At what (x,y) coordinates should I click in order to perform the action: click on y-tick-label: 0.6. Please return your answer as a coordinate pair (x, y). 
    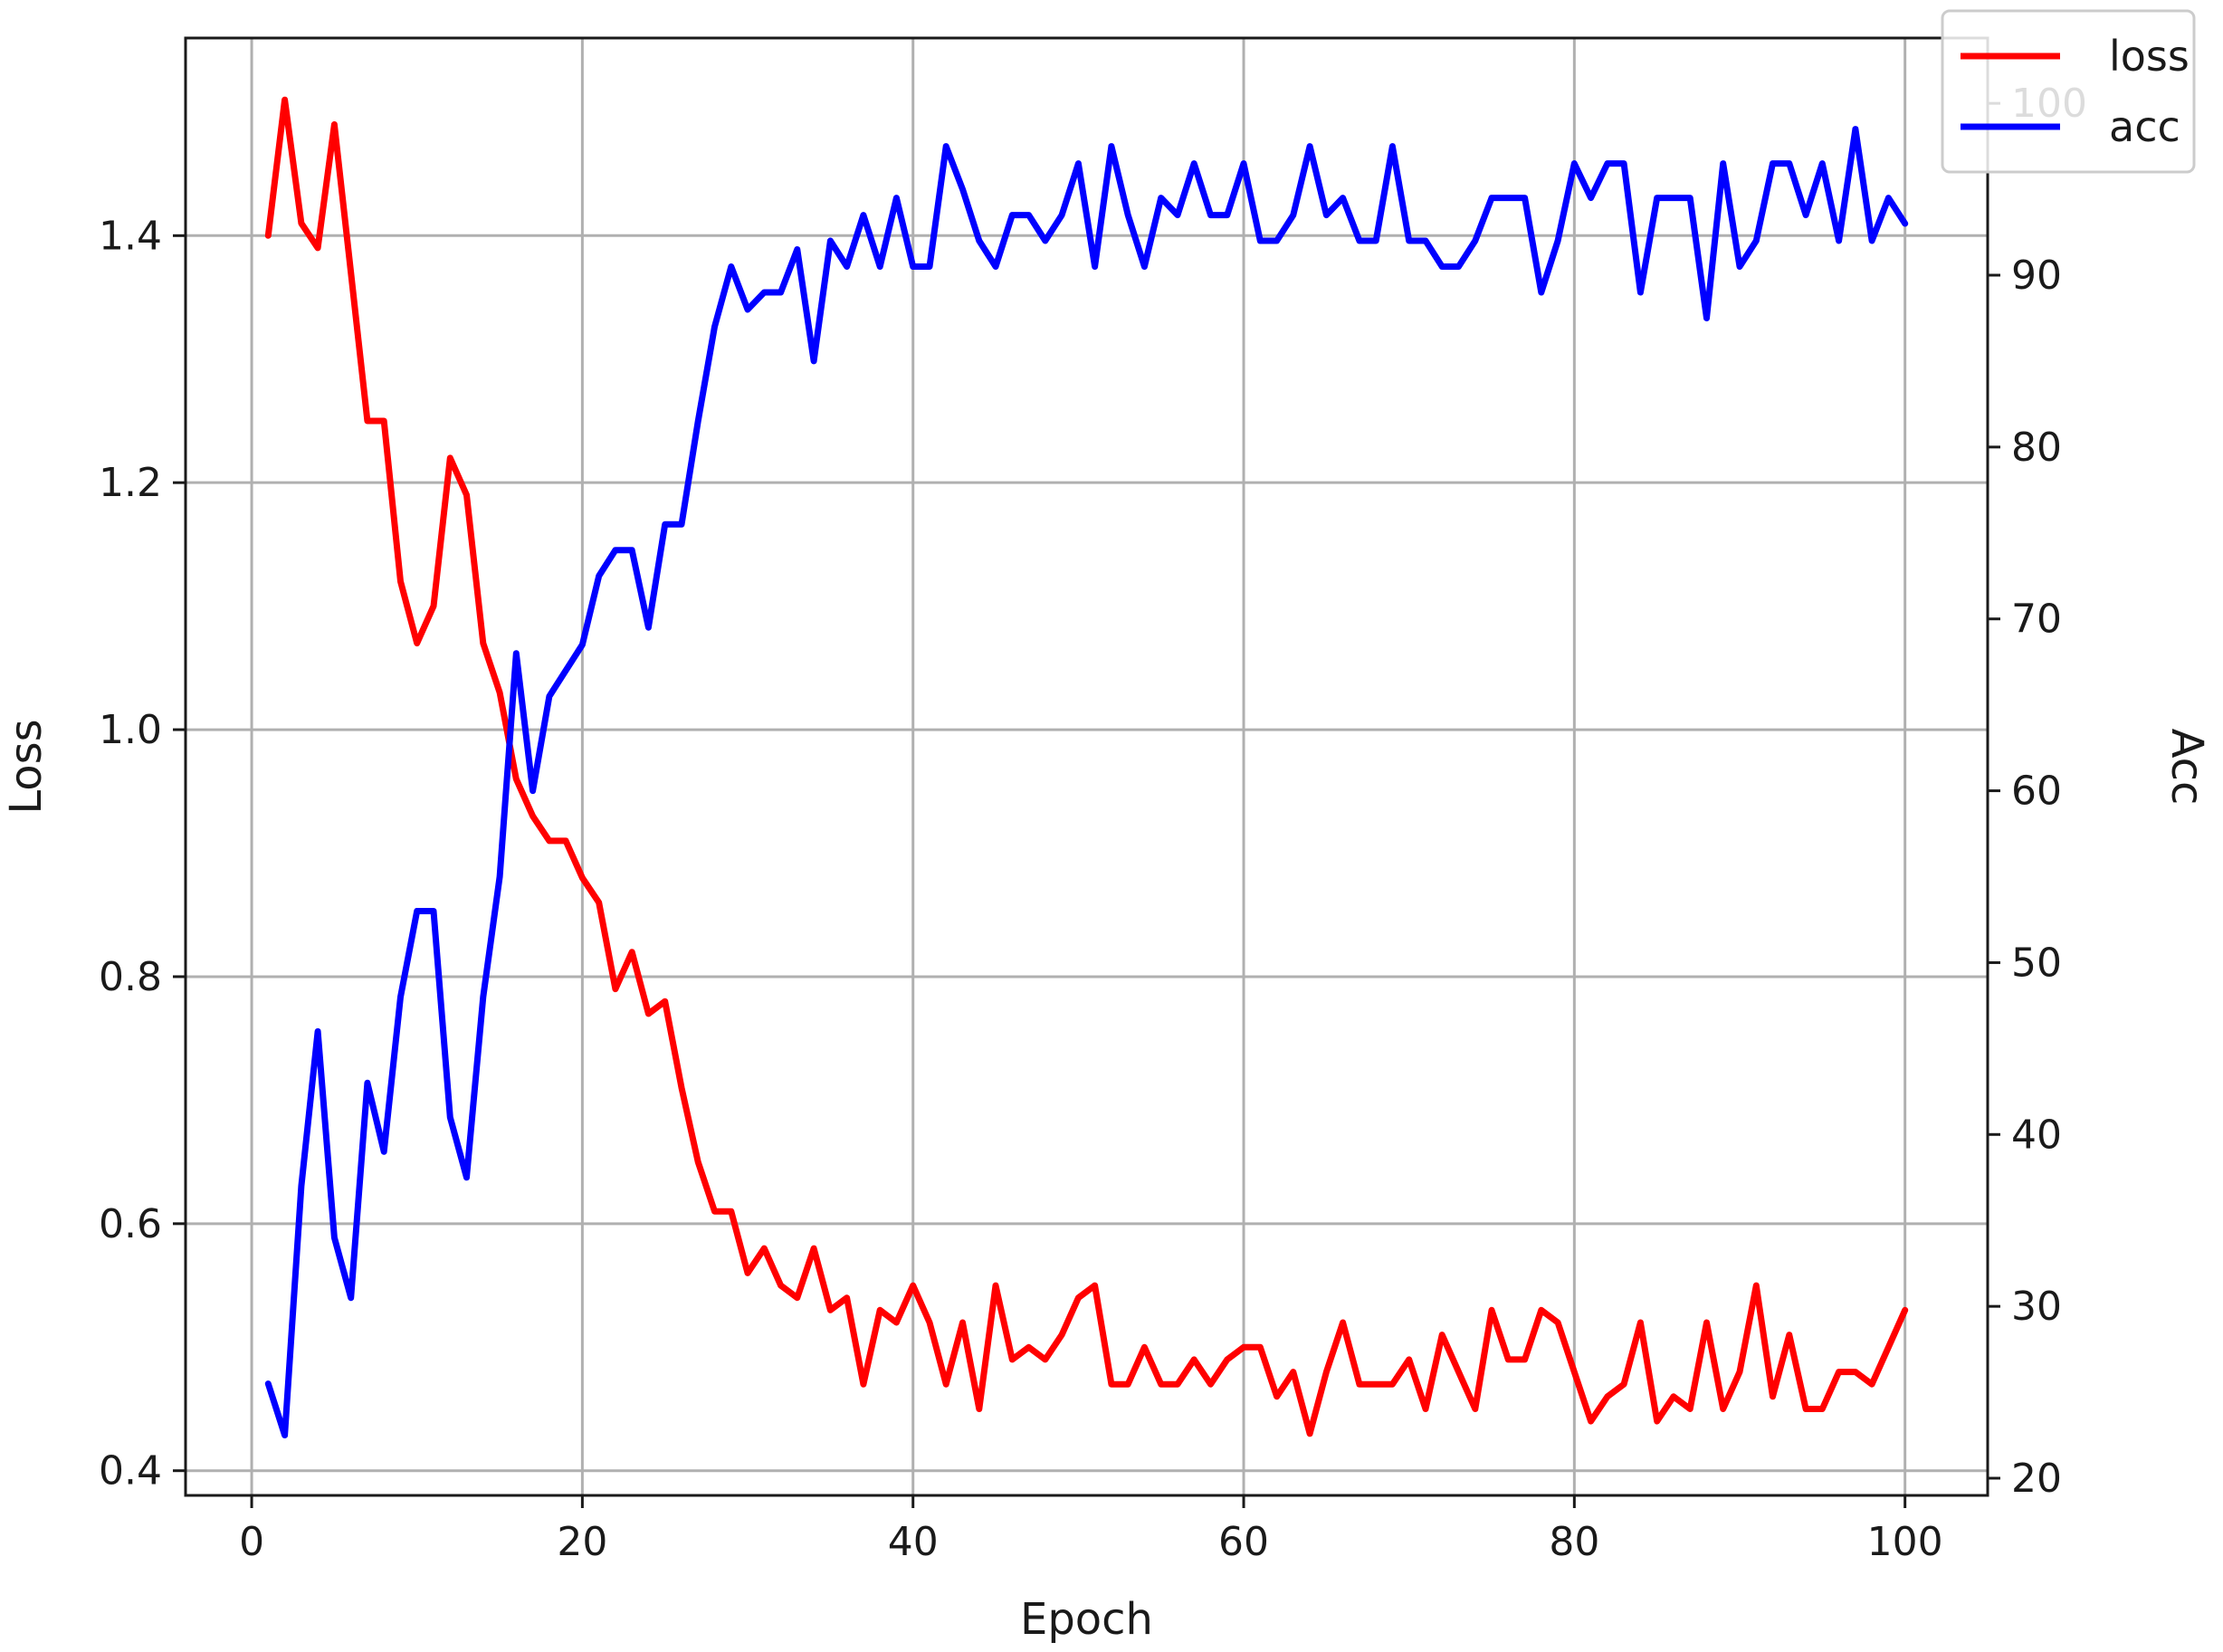
    Looking at the image, I should click on (130, 1224).